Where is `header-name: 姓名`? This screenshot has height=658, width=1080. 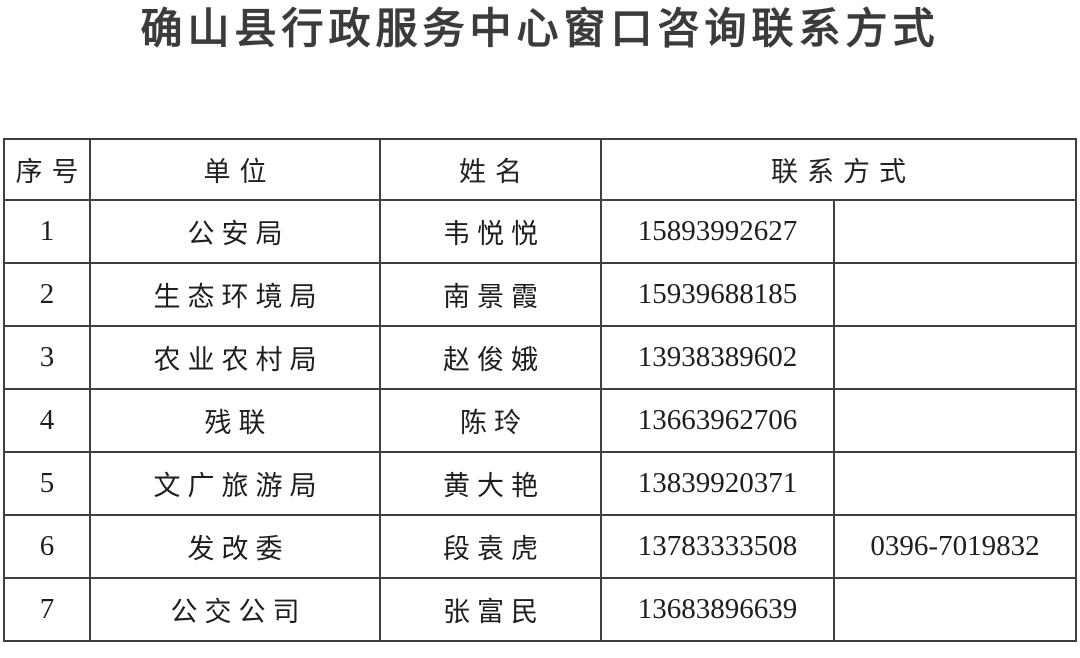
header-name: 姓名 is located at coordinates (490, 169).